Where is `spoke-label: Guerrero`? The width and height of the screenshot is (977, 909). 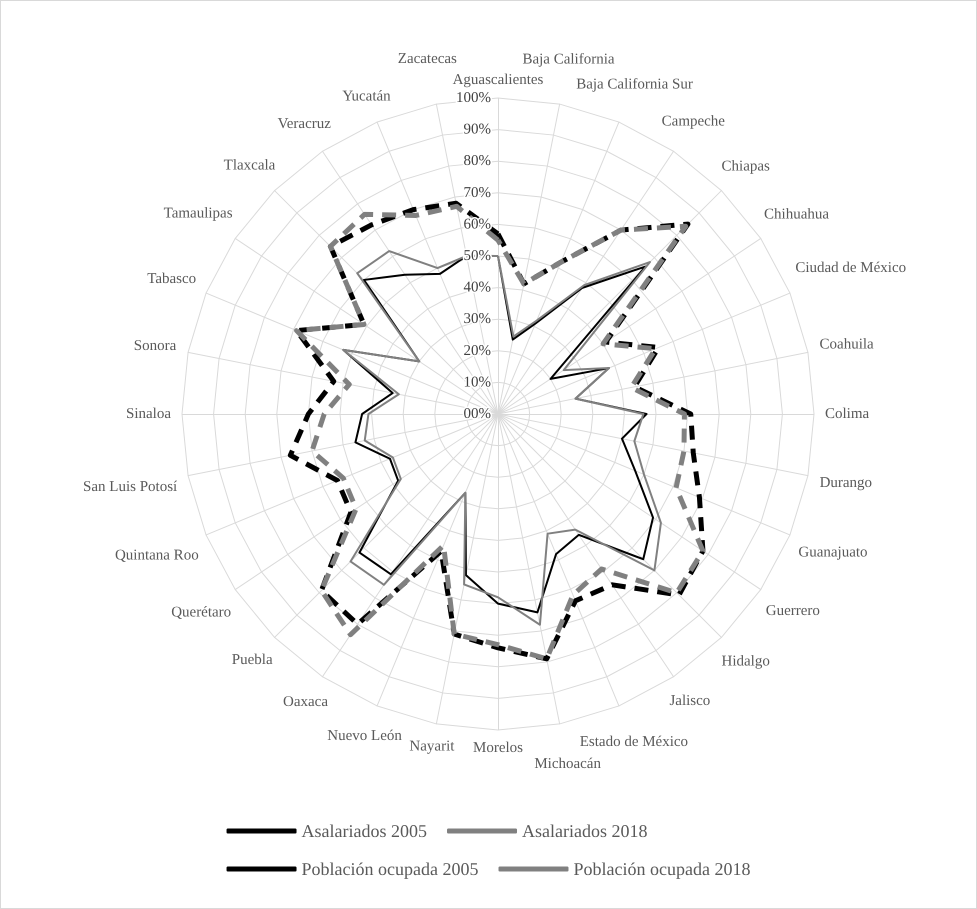 spoke-label: Guerrero is located at coordinates (793, 610).